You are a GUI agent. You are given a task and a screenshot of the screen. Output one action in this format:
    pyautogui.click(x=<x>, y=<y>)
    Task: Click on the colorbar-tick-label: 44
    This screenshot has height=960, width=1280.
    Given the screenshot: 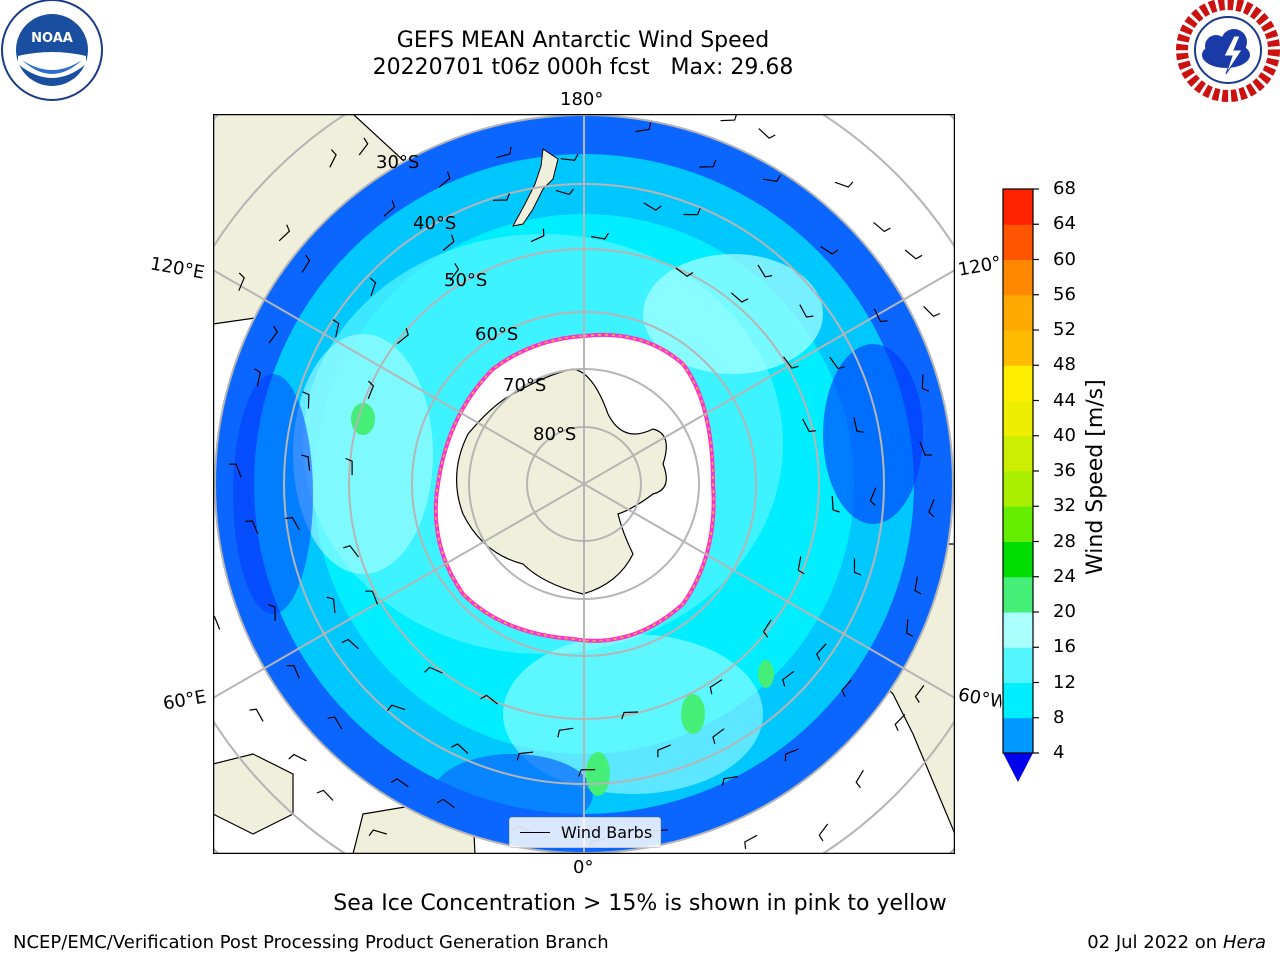 What is the action you would take?
    pyautogui.click(x=1064, y=400)
    